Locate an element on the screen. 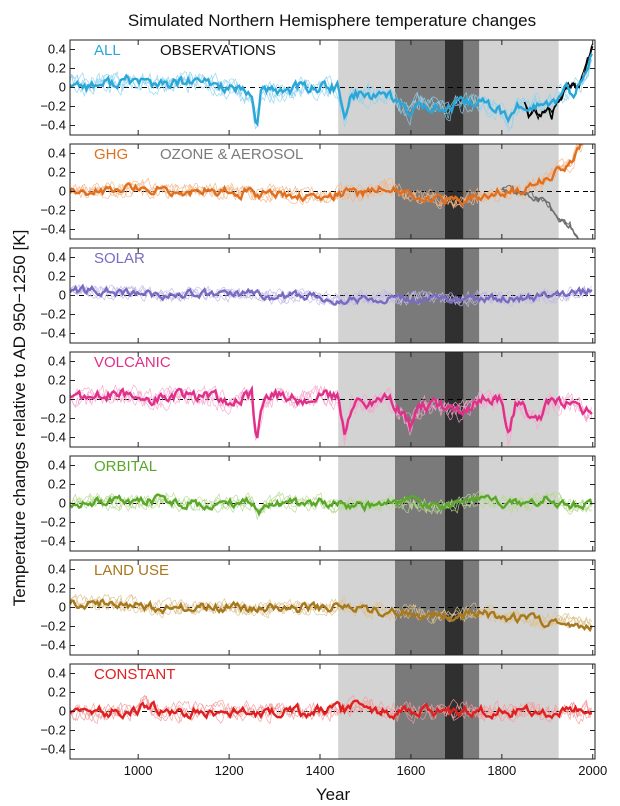 Image resolution: width=620 pixels, height=806 pixels. x-tick-label: 2000 is located at coordinates (592, 770).